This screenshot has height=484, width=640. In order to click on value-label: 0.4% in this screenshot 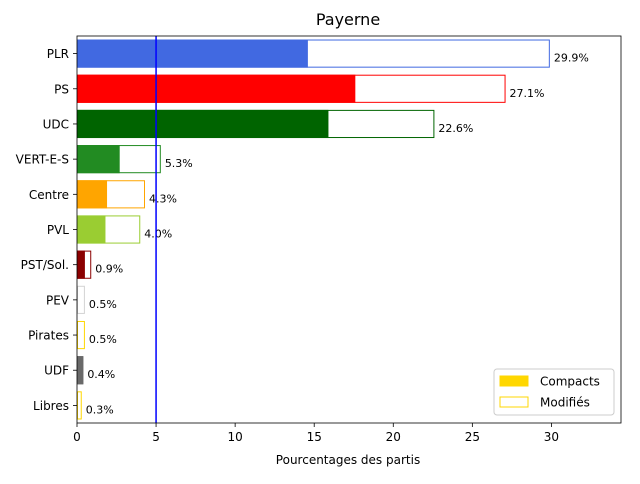, I will do `click(101, 374)`.